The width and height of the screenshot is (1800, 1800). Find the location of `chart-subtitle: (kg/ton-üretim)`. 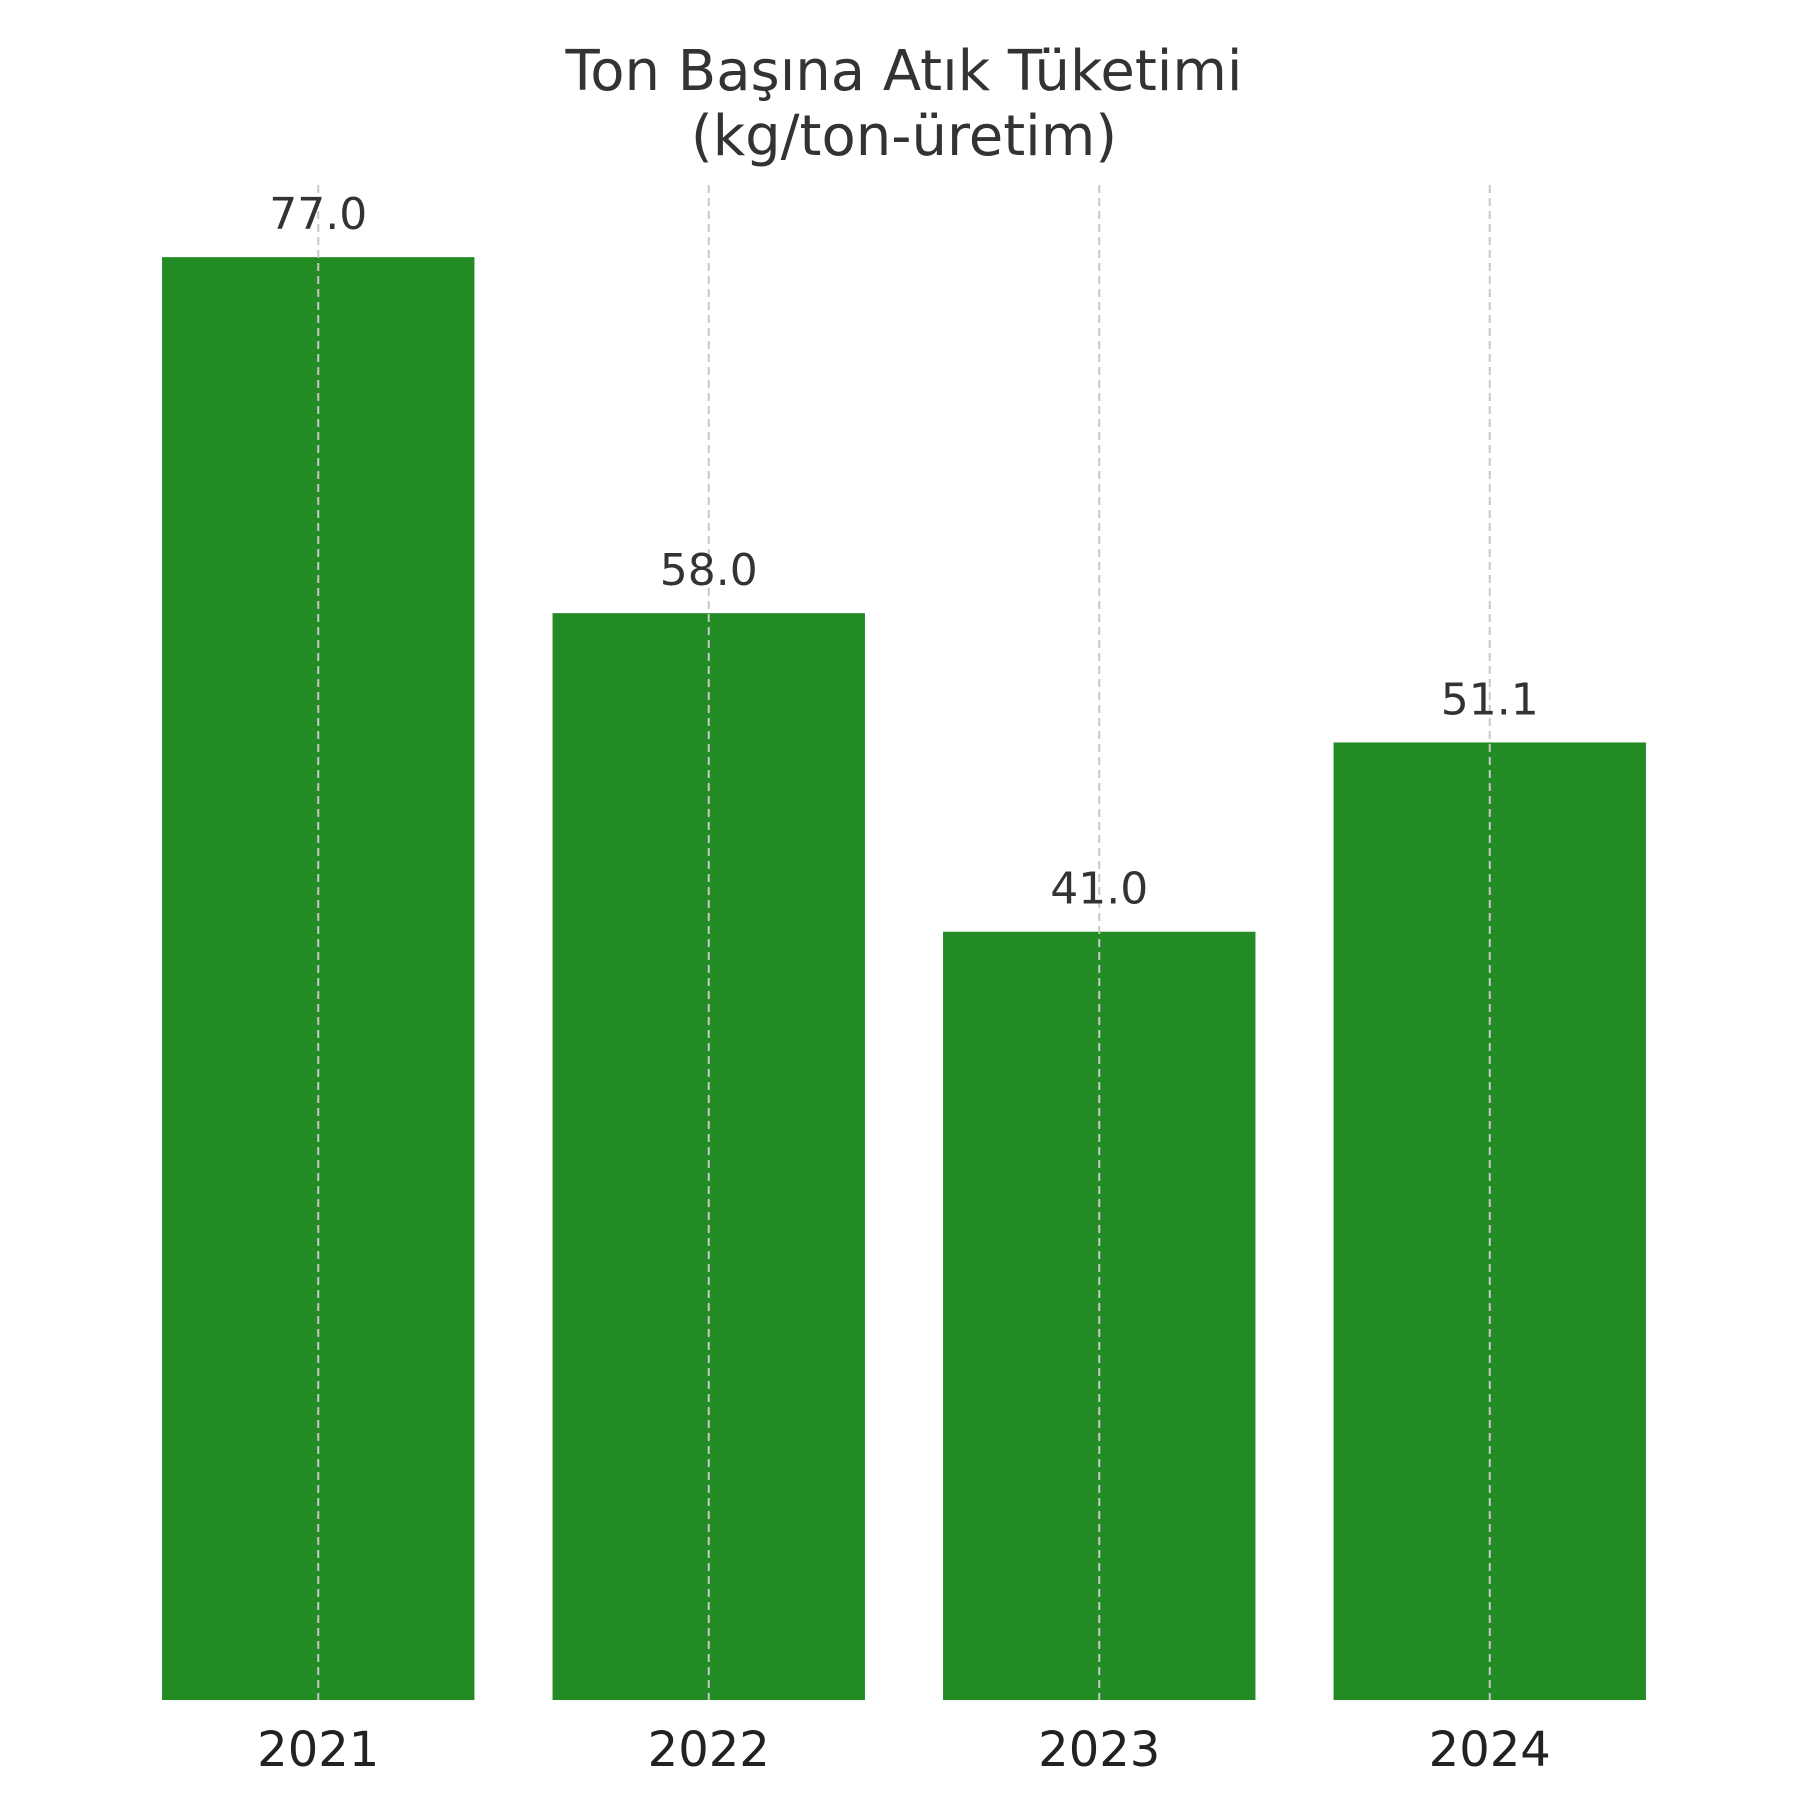

chart-subtitle: (kg/ton-üretim) is located at coordinates (904, 136).